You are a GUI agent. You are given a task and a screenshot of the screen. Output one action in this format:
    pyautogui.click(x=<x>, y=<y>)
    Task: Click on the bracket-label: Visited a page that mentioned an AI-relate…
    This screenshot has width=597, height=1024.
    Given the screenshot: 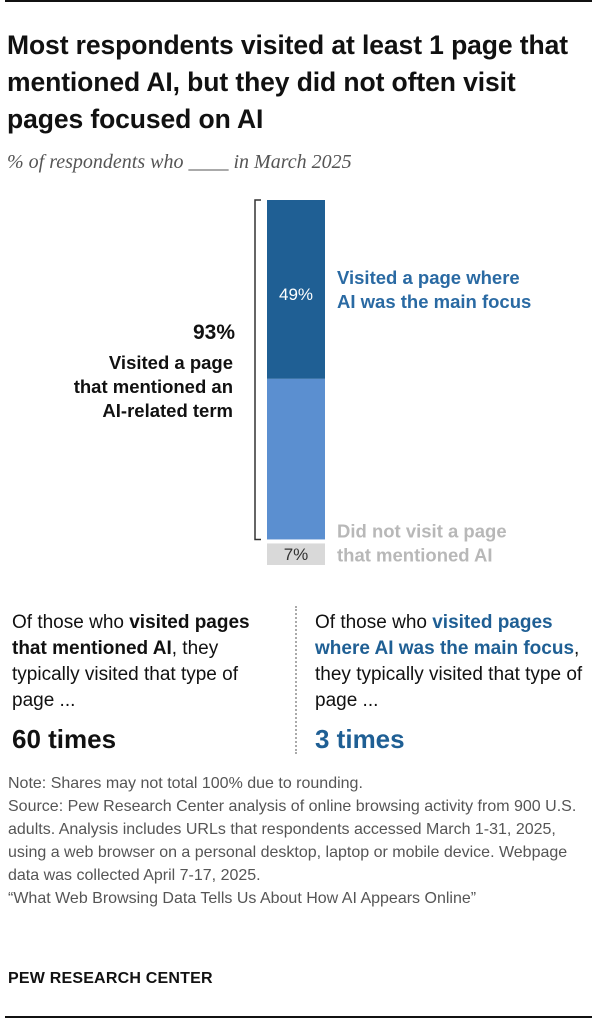 What is the action you would take?
    pyautogui.click(x=153, y=386)
    